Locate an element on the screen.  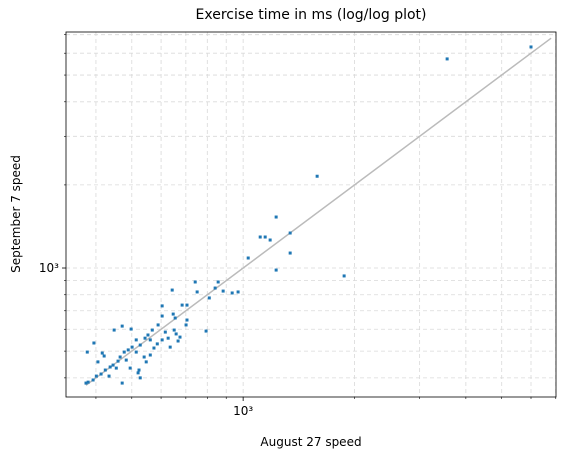
x-axis-label: August 27 speed is located at coordinates (310, 442).